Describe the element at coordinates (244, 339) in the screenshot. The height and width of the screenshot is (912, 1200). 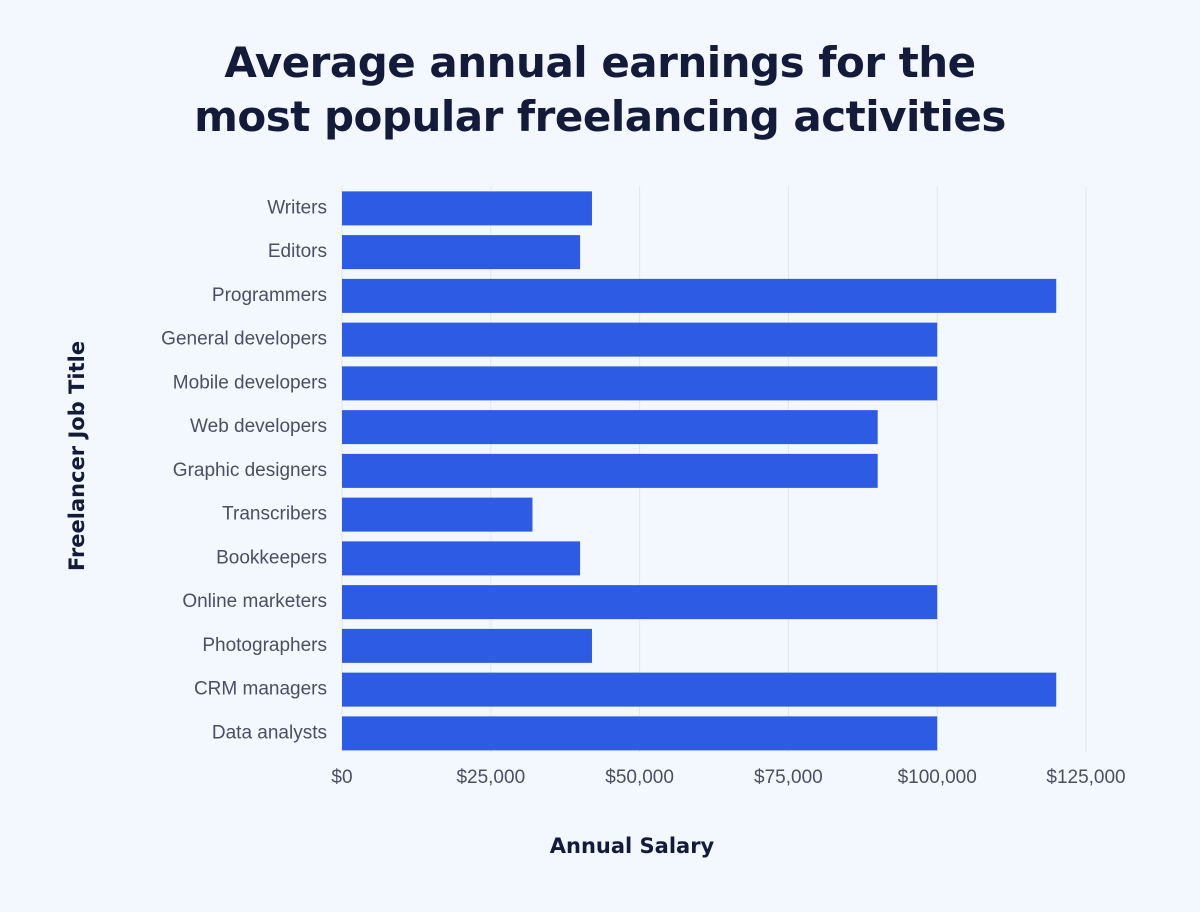
I see `category-label: General developers` at that location.